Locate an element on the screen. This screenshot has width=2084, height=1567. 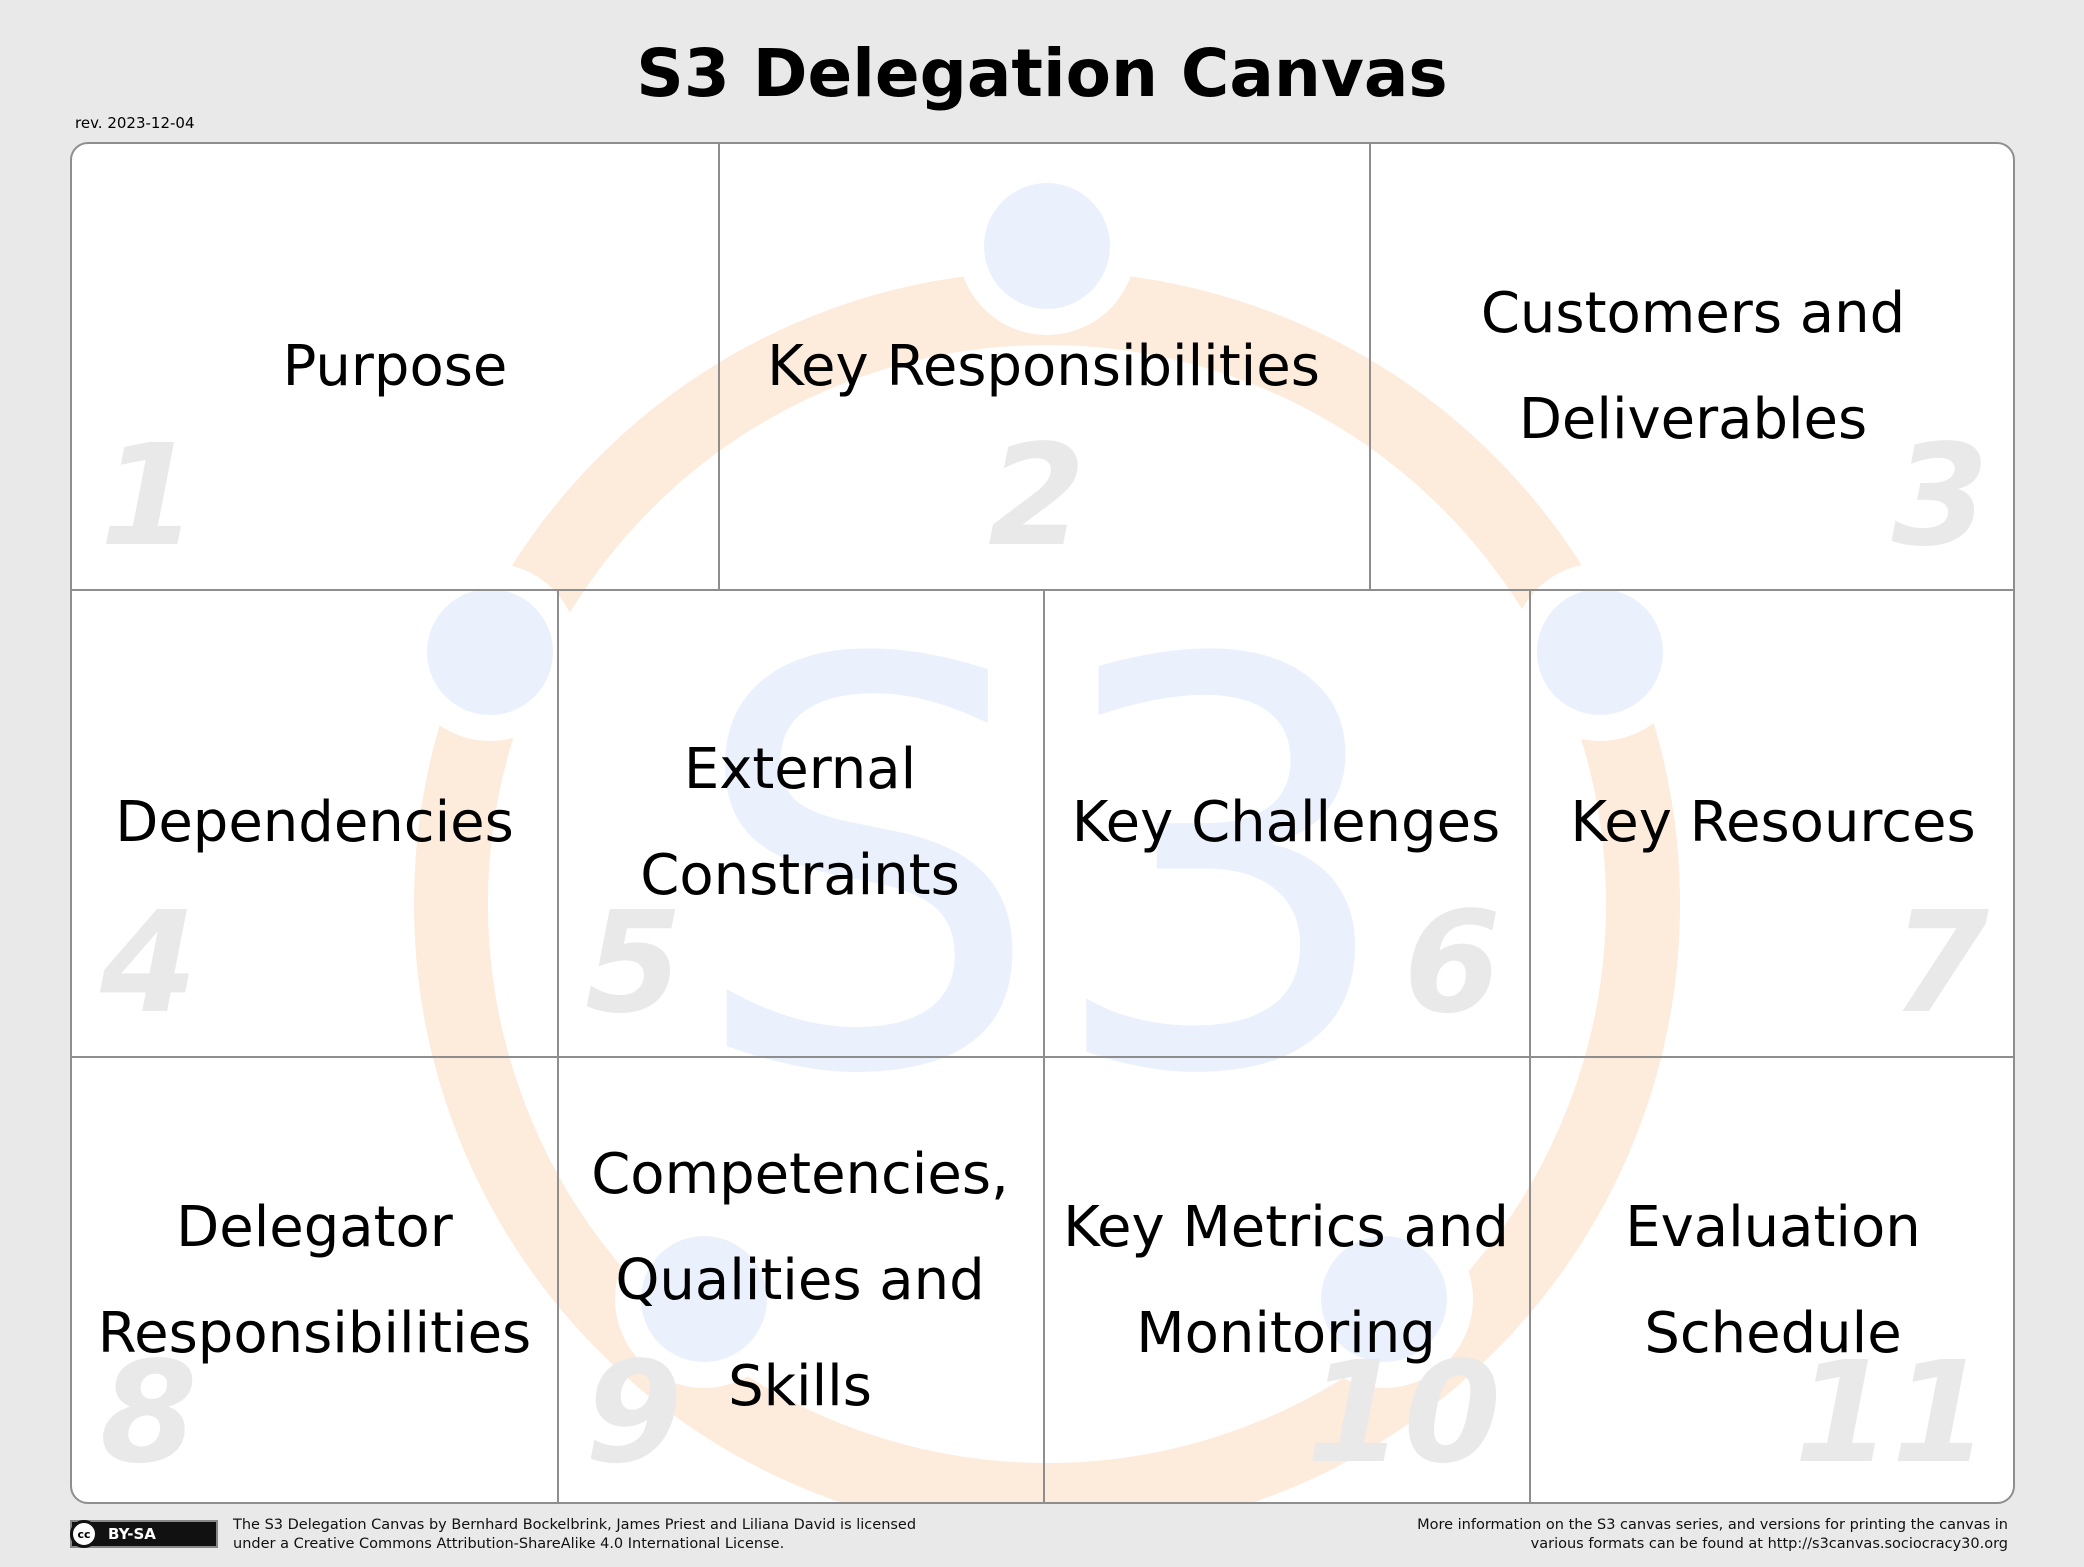
cell-number: 8 is located at coordinates (149, 1413).